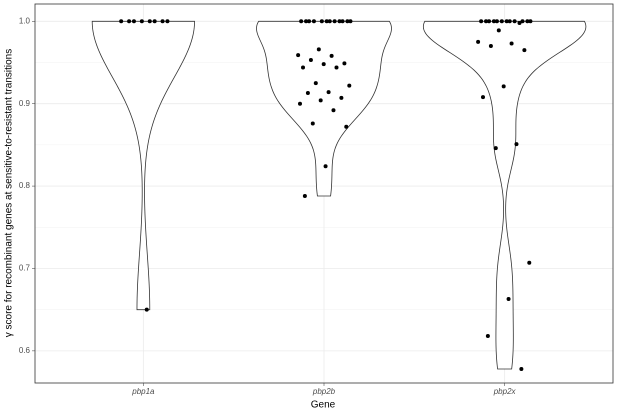 The height and width of the screenshot is (415, 617). I want to click on y-tick-label: 0.6, so click(25, 350).